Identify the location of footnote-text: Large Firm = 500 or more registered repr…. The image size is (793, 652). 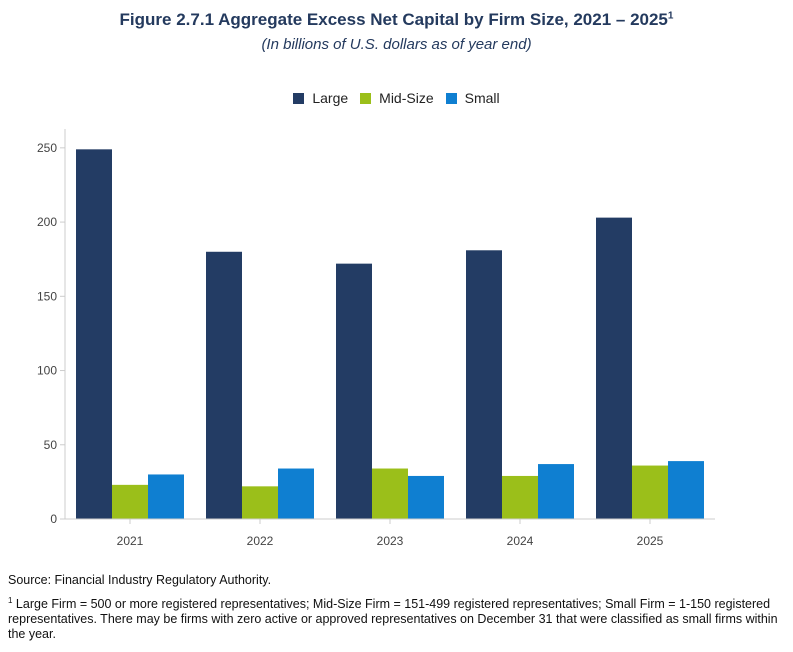
(393, 619).